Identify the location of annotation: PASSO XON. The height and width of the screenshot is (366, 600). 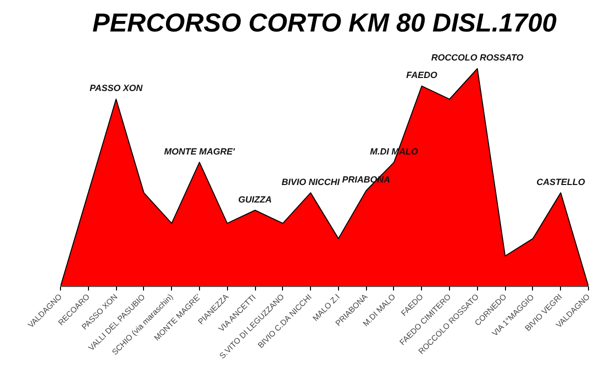
(116, 88).